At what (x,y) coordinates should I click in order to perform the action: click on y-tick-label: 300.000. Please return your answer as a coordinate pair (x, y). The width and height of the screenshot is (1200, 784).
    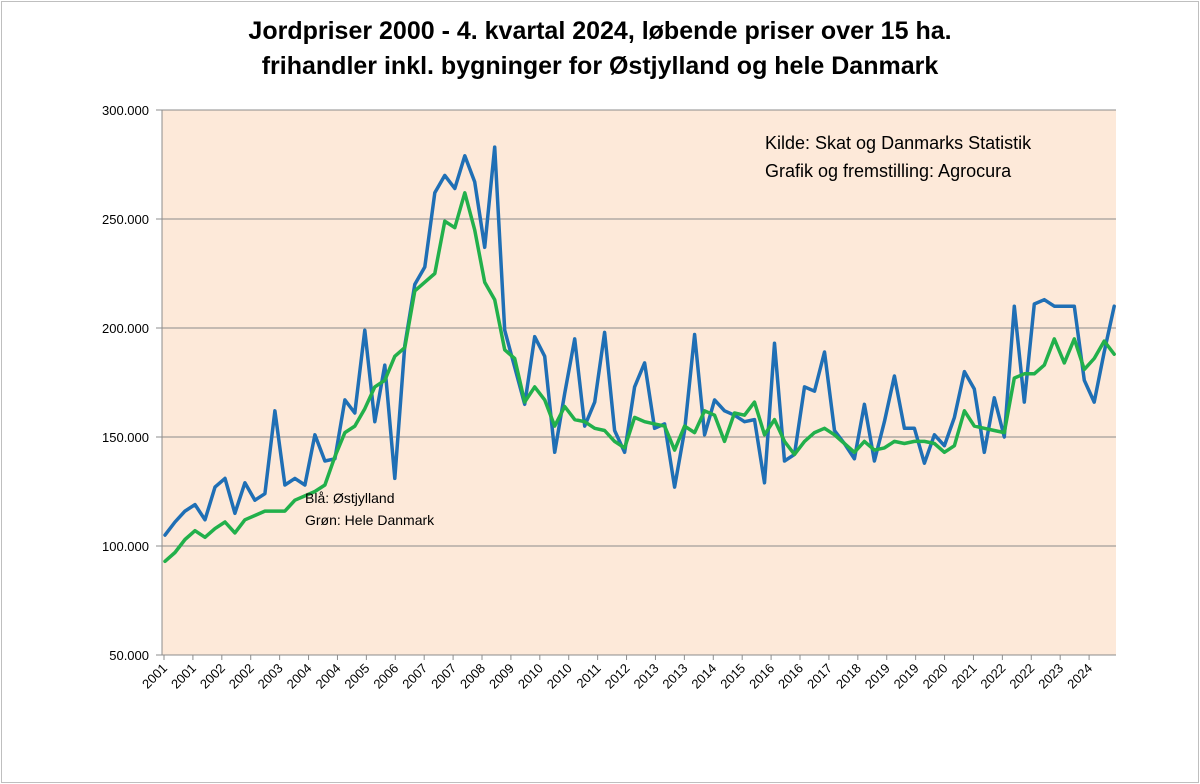
    Looking at the image, I should click on (125, 110).